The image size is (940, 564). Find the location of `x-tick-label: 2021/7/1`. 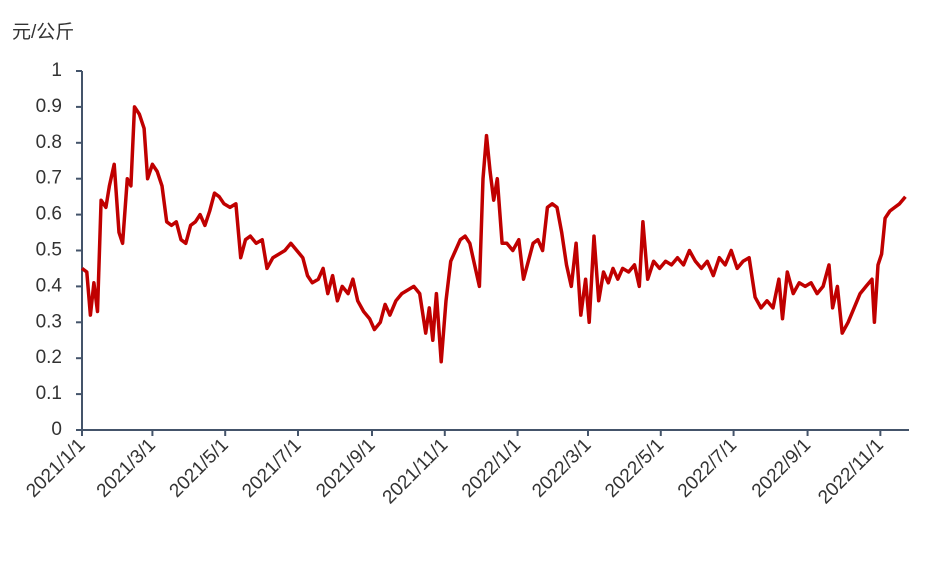

x-tick-label: 2021/7/1 is located at coordinates (271, 468).